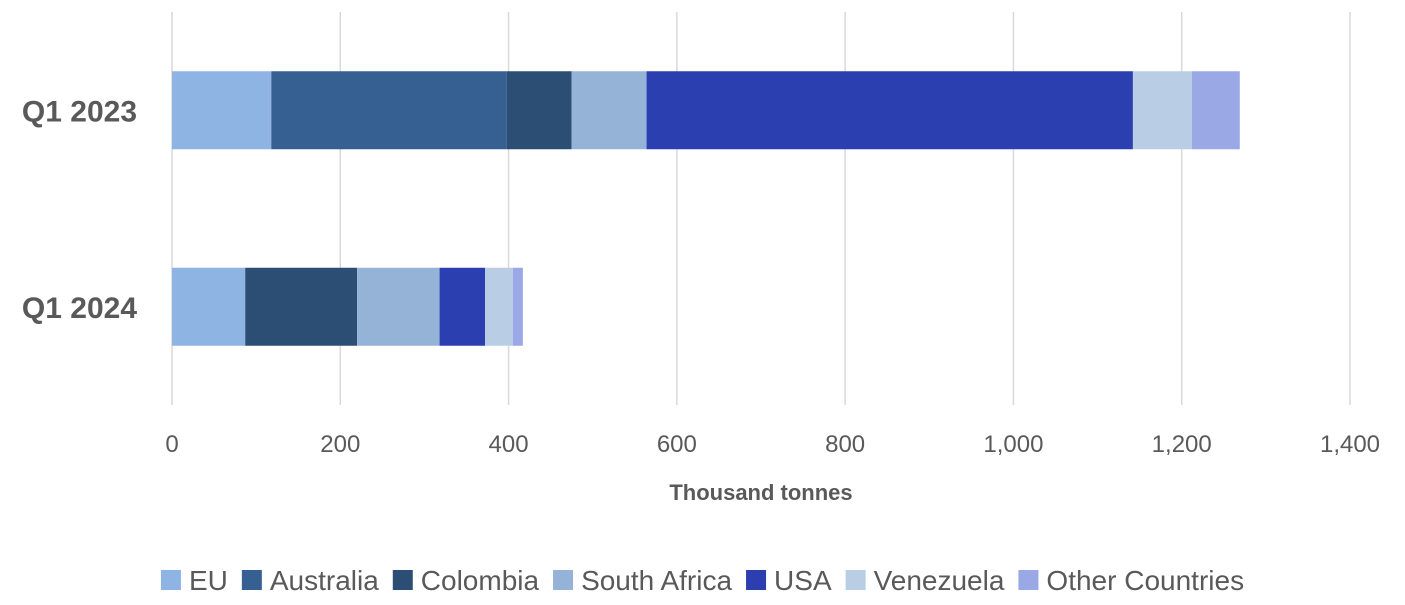  What do you see at coordinates (677, 444) in the screenshot?
I see `x-tick-label: 600` at bounding box center [677, 444].